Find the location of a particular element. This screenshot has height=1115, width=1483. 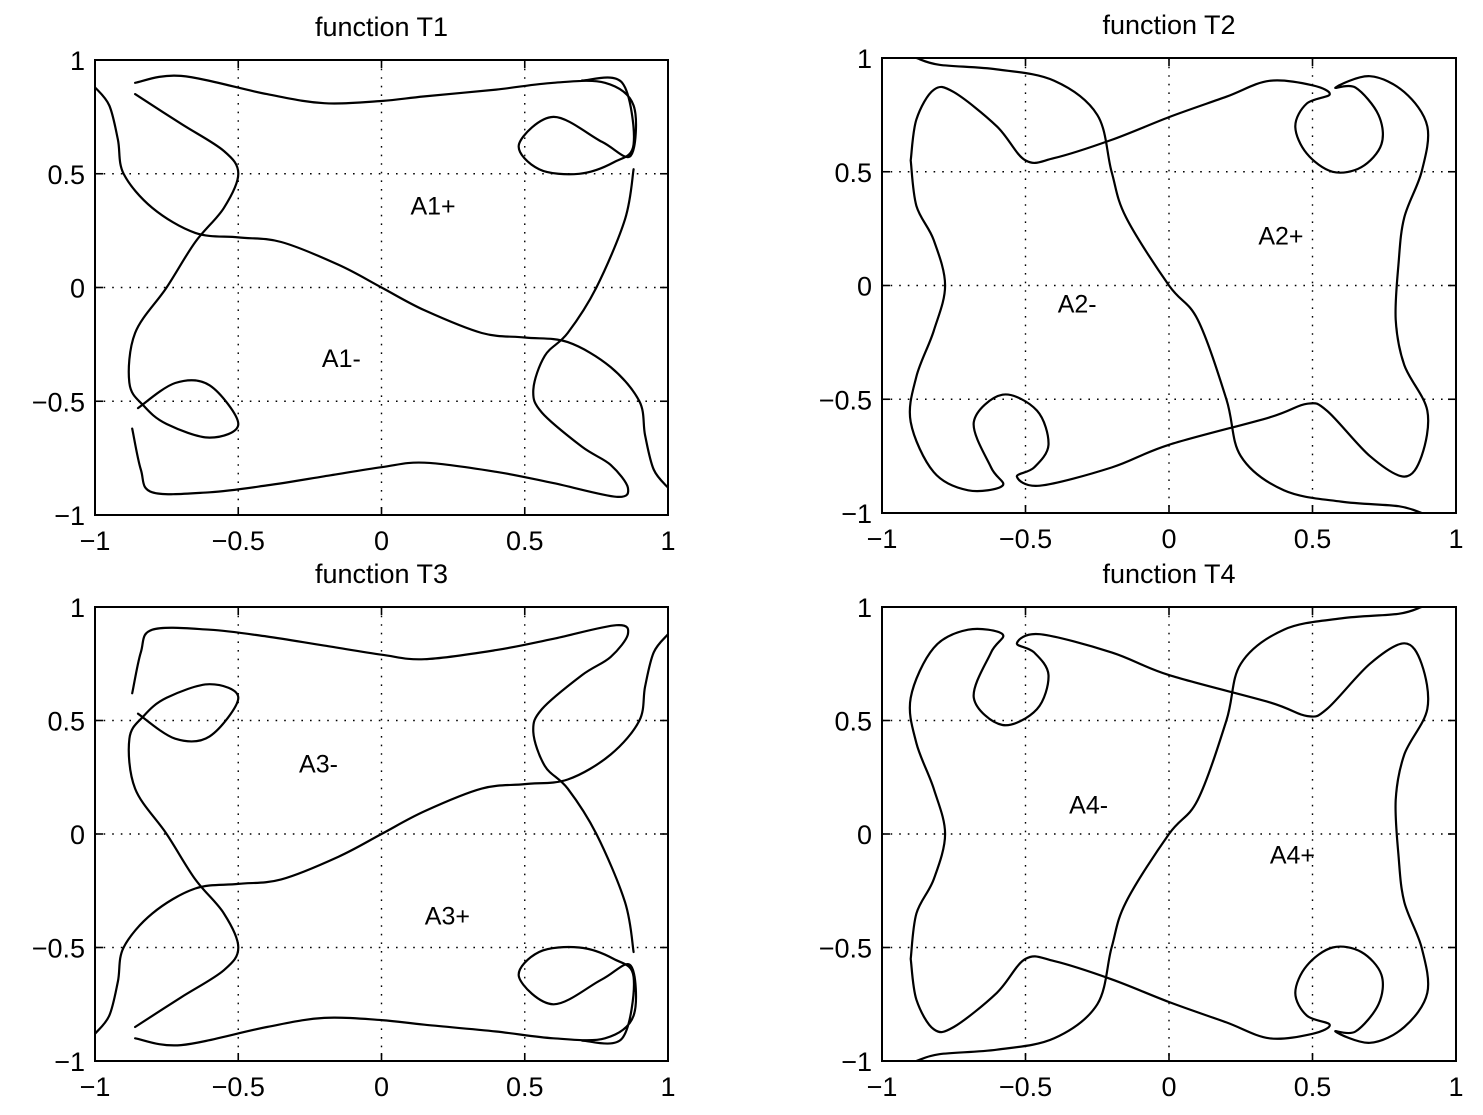

region-label: A3+ is located at coordinates (447, 917).